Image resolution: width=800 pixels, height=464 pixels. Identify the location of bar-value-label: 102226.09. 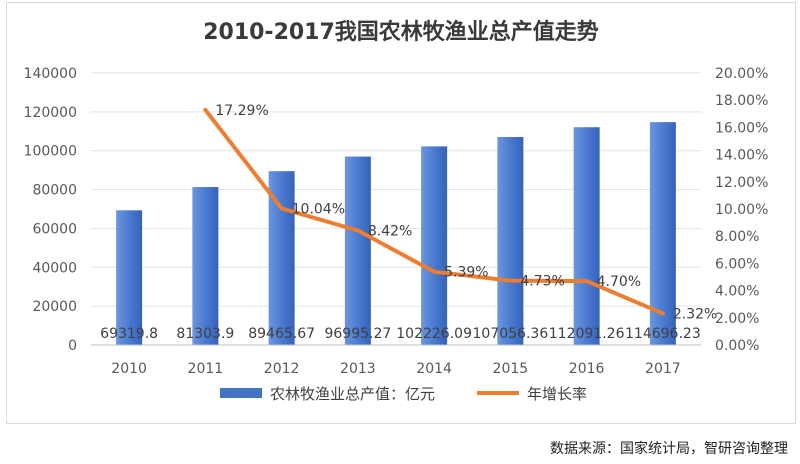
(434, 334).